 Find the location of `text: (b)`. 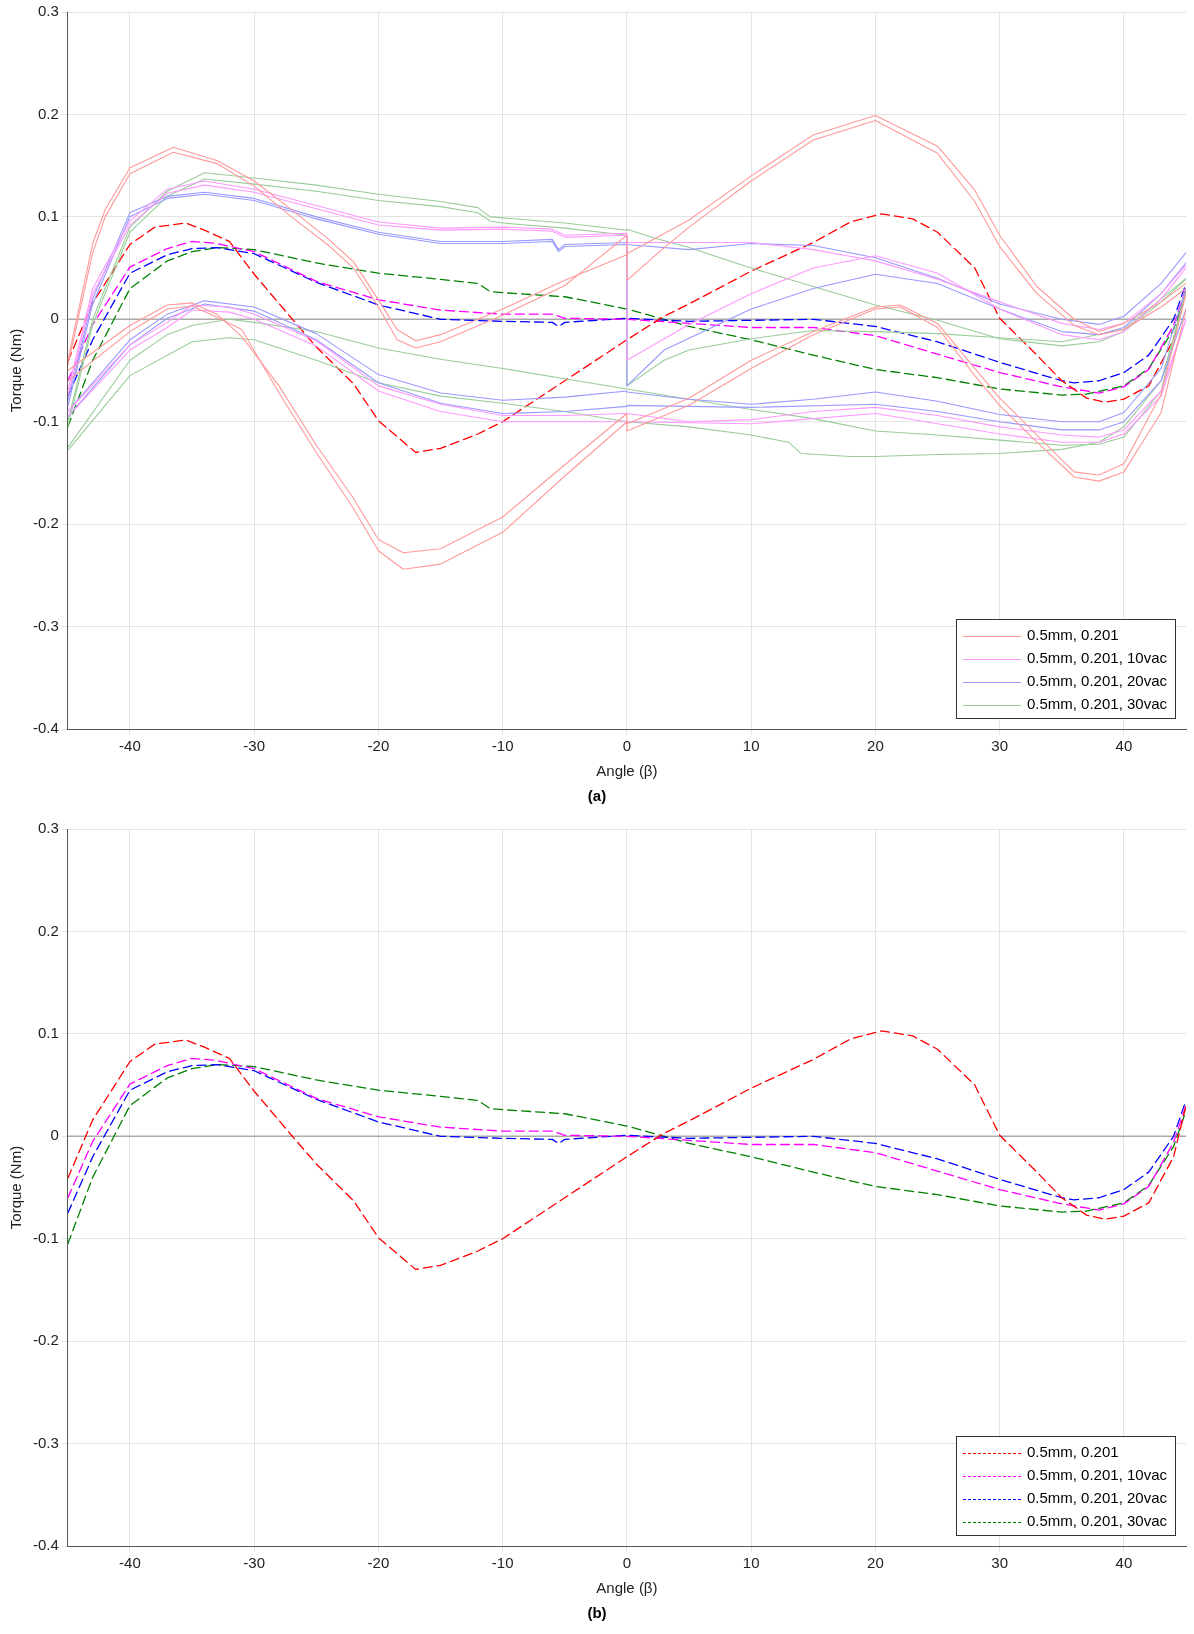

text: (b) is located at coordinates (597, 1613).